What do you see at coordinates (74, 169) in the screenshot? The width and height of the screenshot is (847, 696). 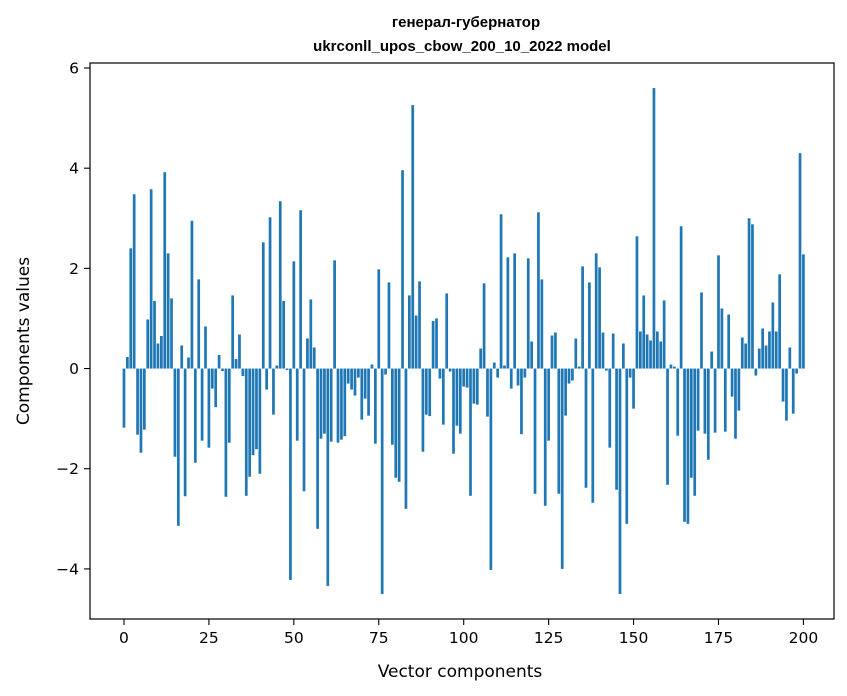 I see `y-tick-label: 4` at bounding box center [74, 169].